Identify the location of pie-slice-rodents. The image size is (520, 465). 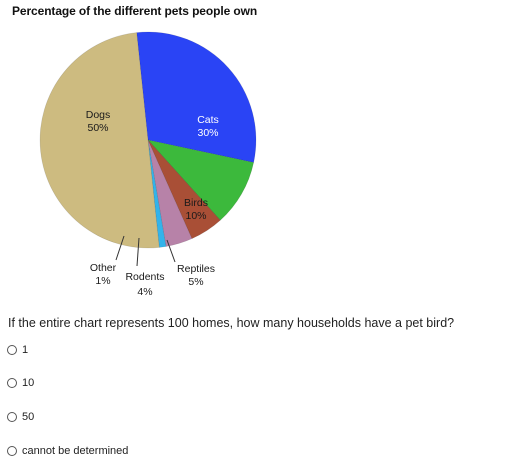
(170, 193).